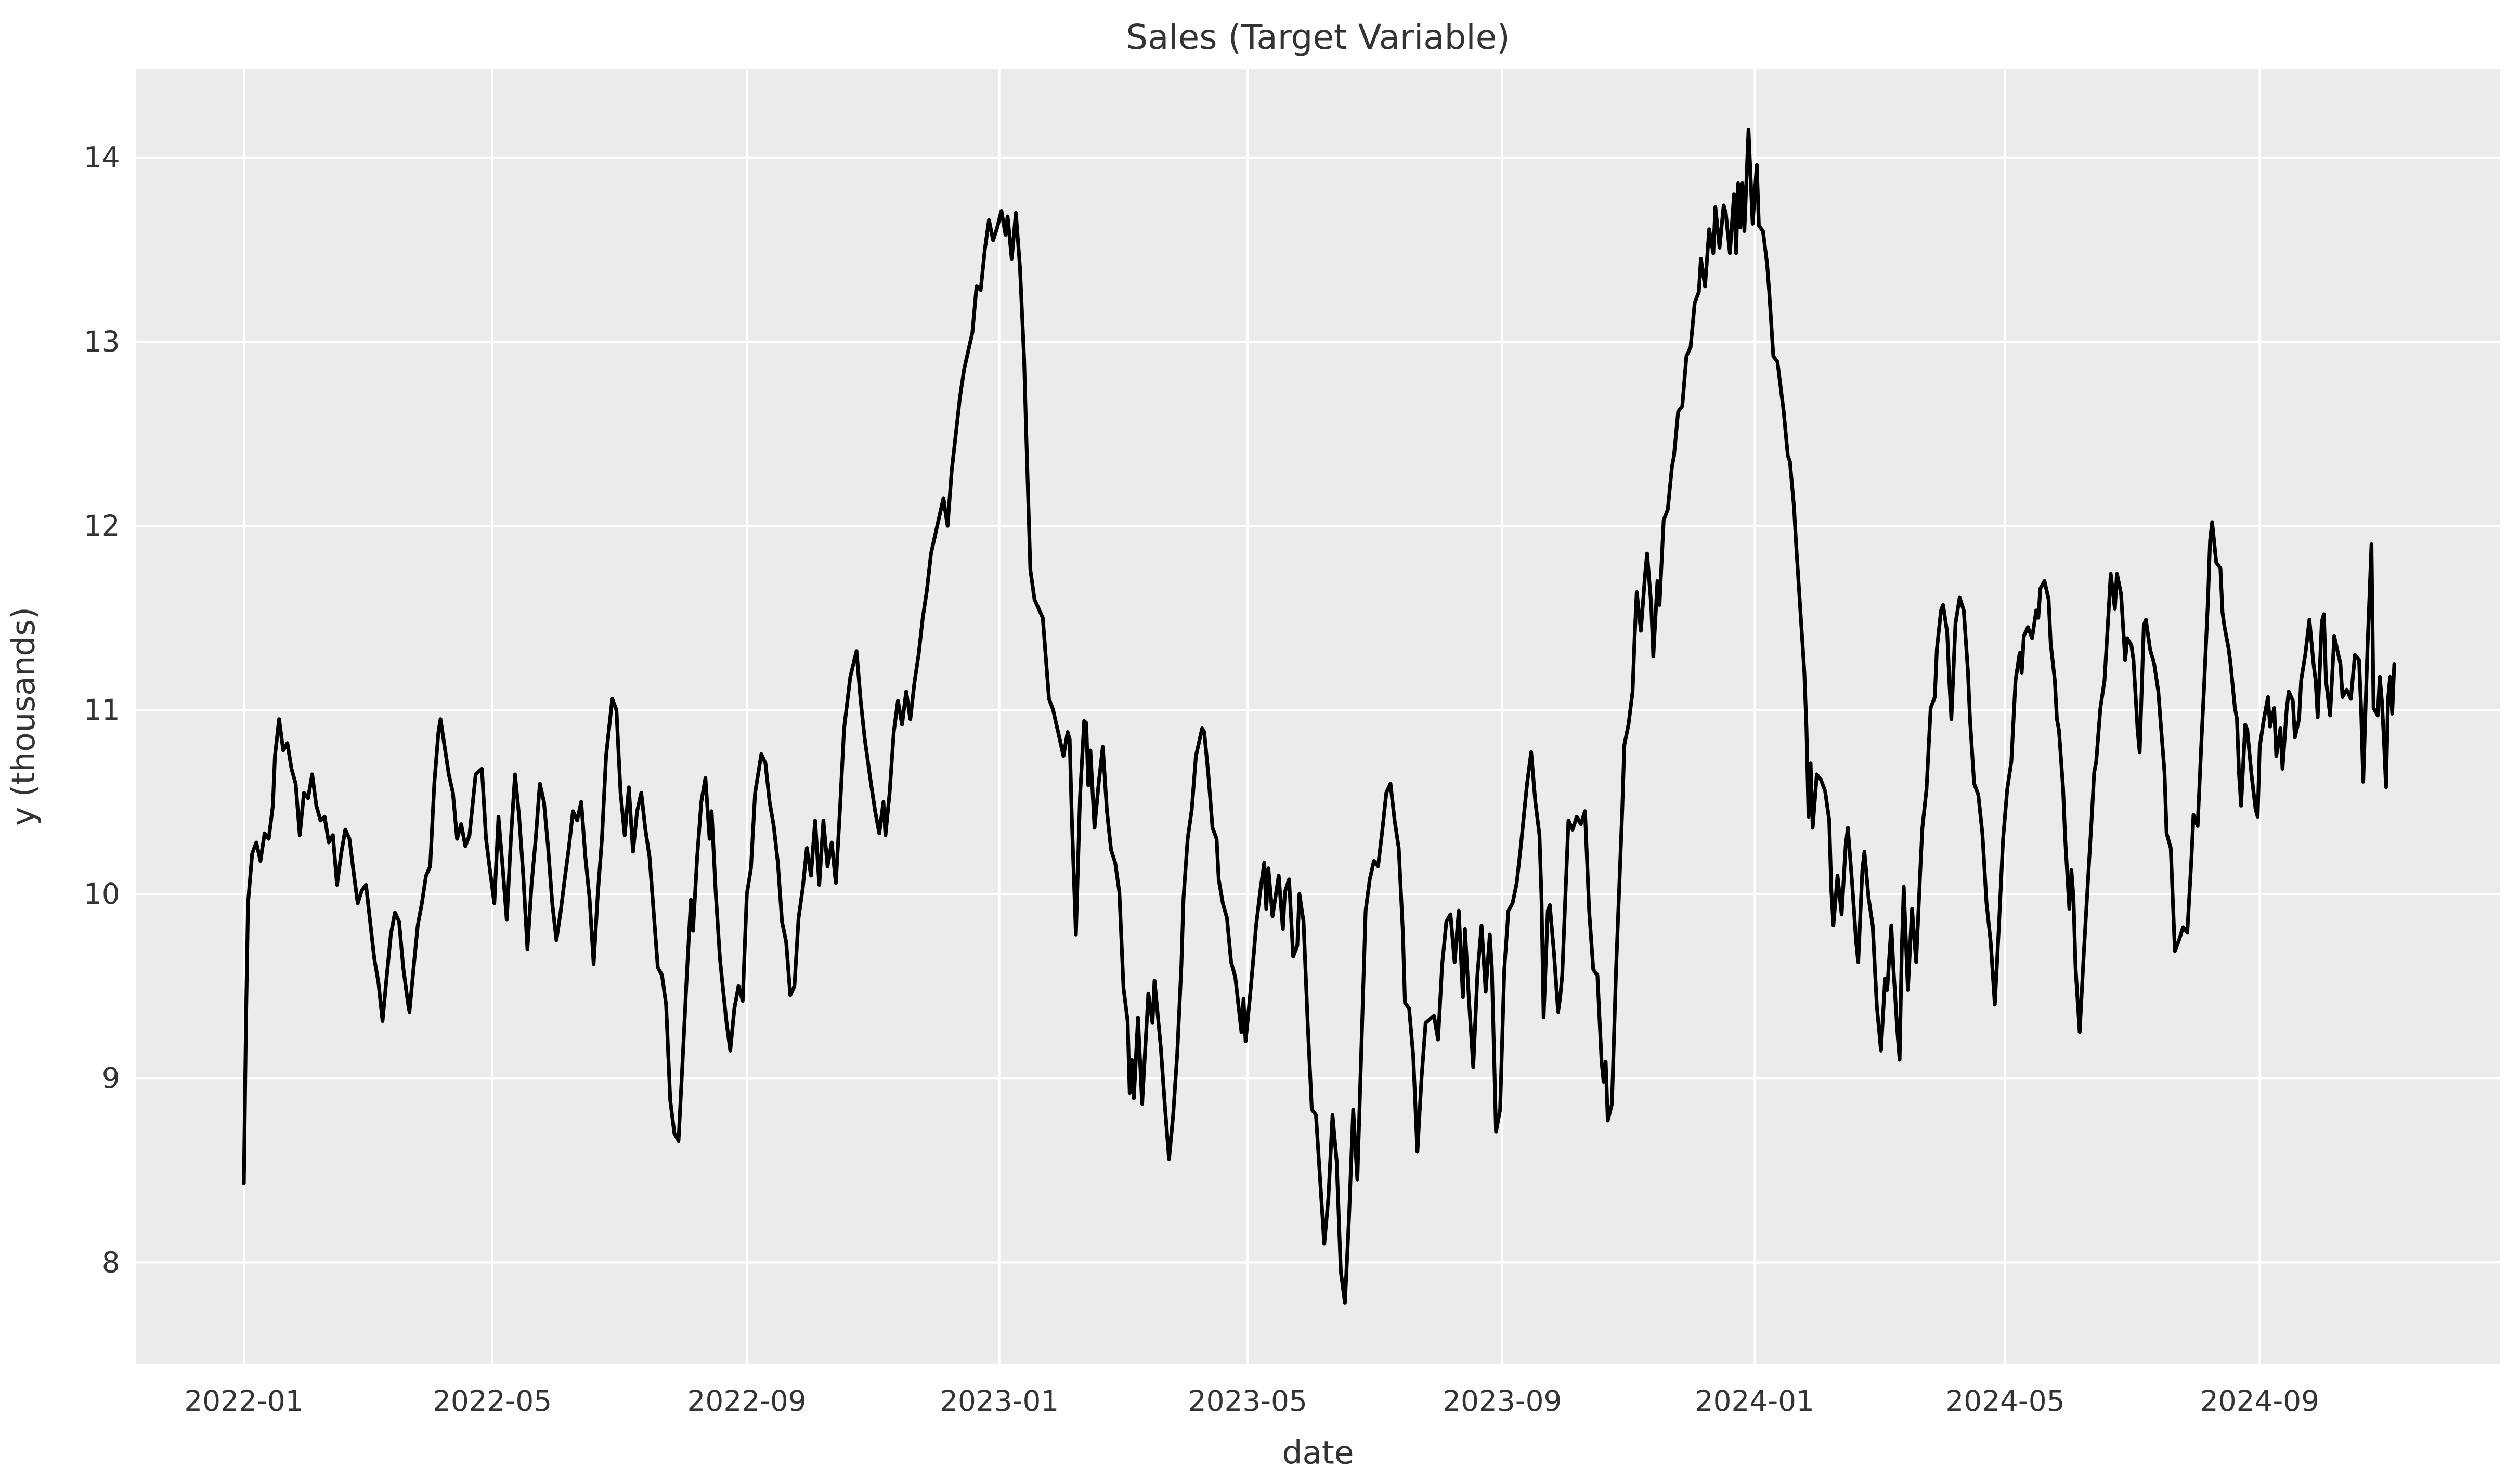  Describe the element at coordinates (102, 341) in the screenshot. I see `y-tick-label: 13` at that location.